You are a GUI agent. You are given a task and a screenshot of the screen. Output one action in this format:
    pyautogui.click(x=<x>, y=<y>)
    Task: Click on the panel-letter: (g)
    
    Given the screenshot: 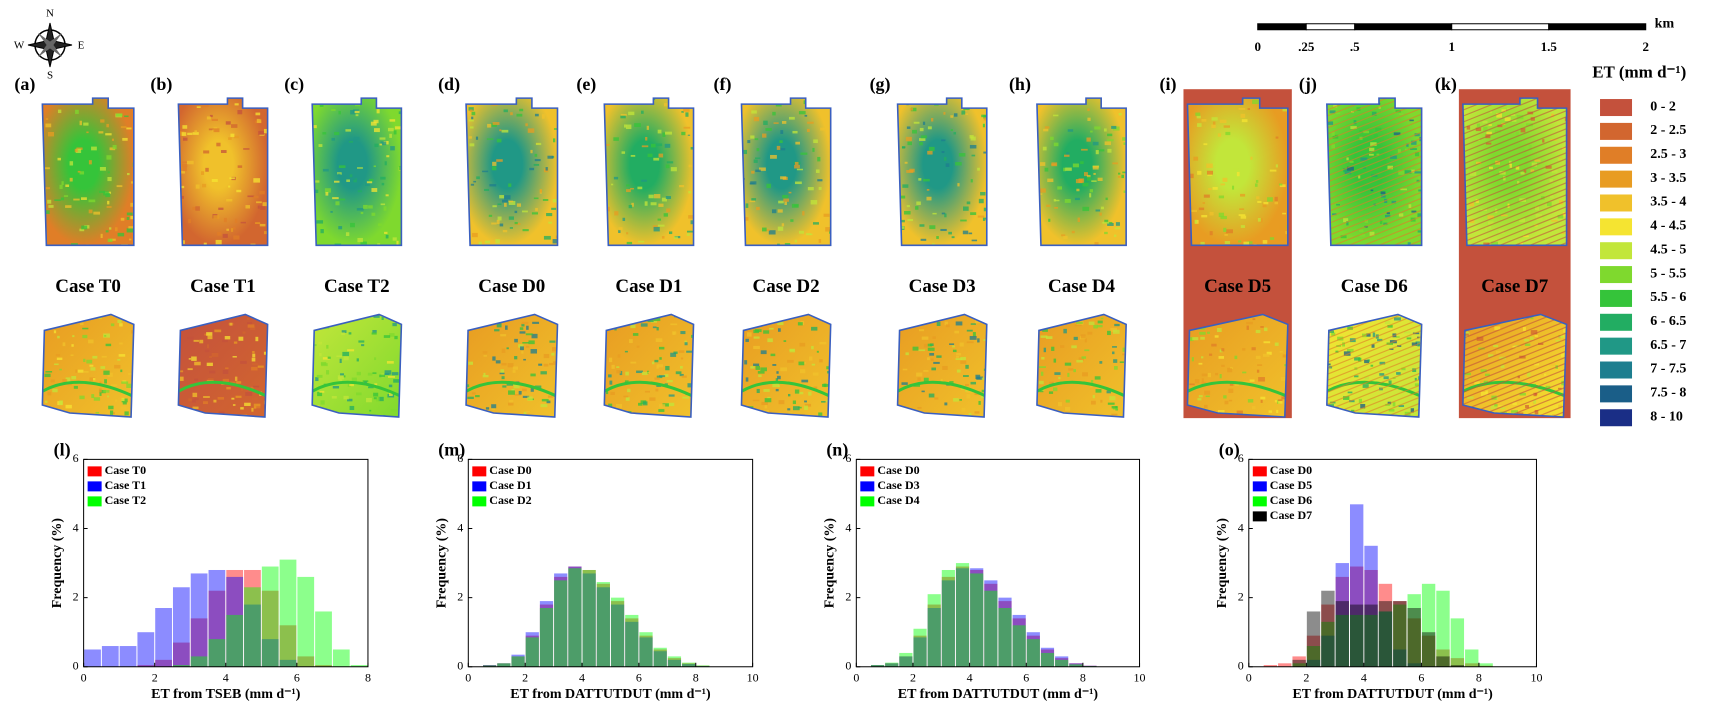 What is the action you would take?
    pyautogui.click(x=880, y=84)
    